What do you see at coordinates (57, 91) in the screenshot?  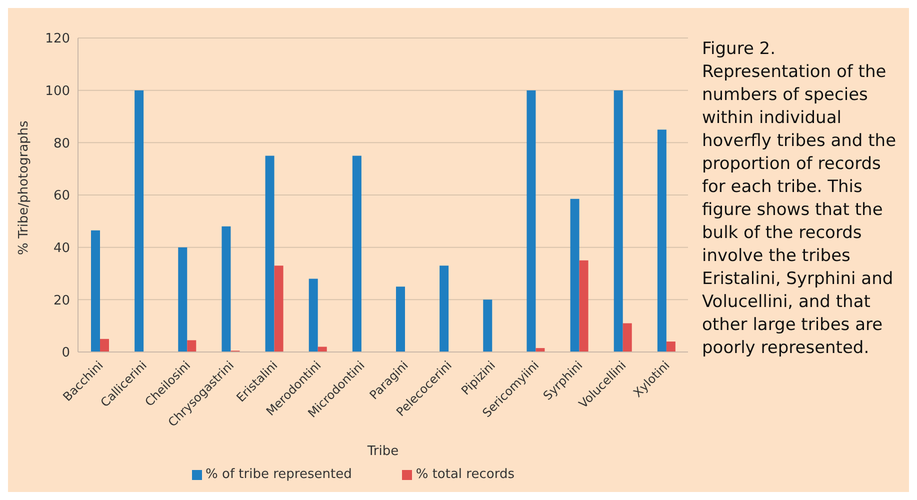 I see `y-tick-label: 100` at bounding box center [57, 91].